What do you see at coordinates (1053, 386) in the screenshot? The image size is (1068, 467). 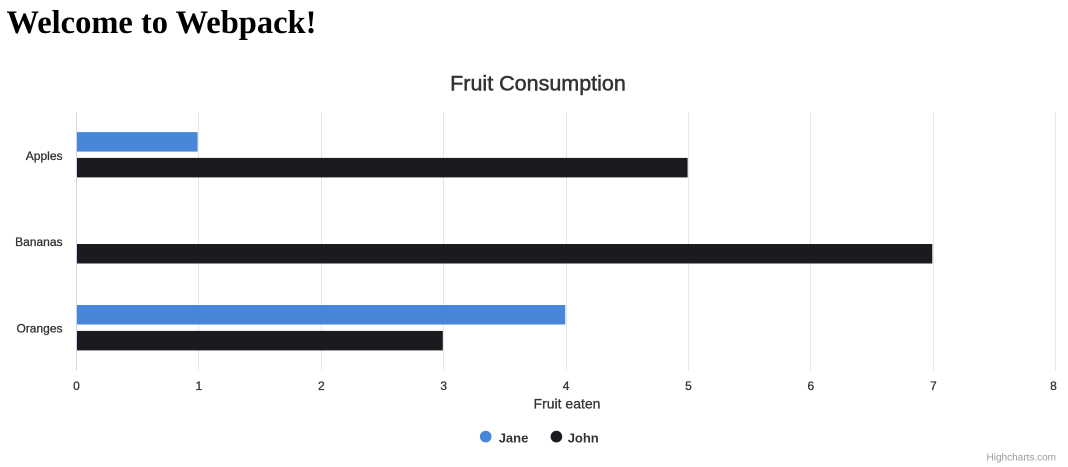 I see `svg-text: 8` at bounding box center [1053, 386].